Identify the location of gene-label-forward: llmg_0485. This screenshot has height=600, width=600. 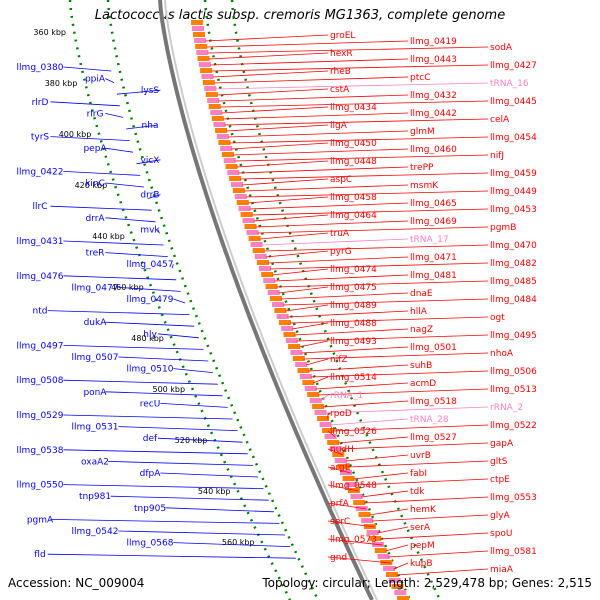
(513, 282).